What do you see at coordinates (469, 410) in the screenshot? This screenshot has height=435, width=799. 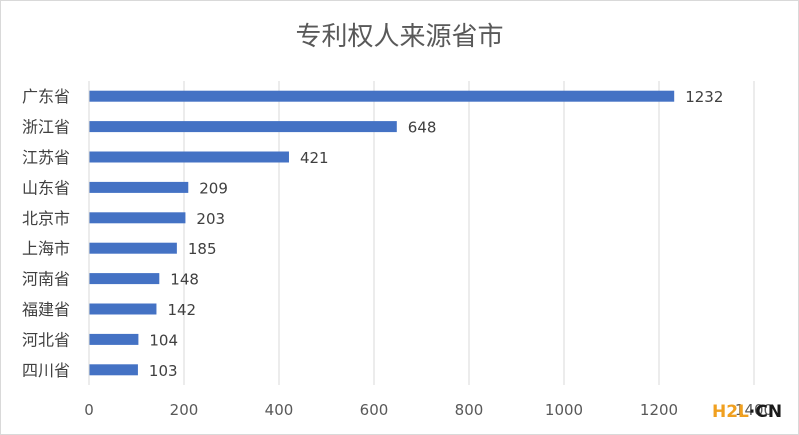 I see `x-tick-label: 800` at bounding box center [469, 410].